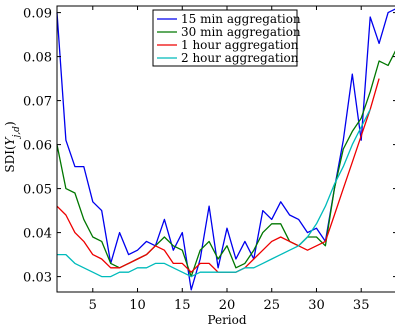 The width and height of the screenshot is (395, 327). What do you see at coordinates (37, 234) in the screenshot?
I see `y-tick-label: 0.04` at bounding box center [37, 234].